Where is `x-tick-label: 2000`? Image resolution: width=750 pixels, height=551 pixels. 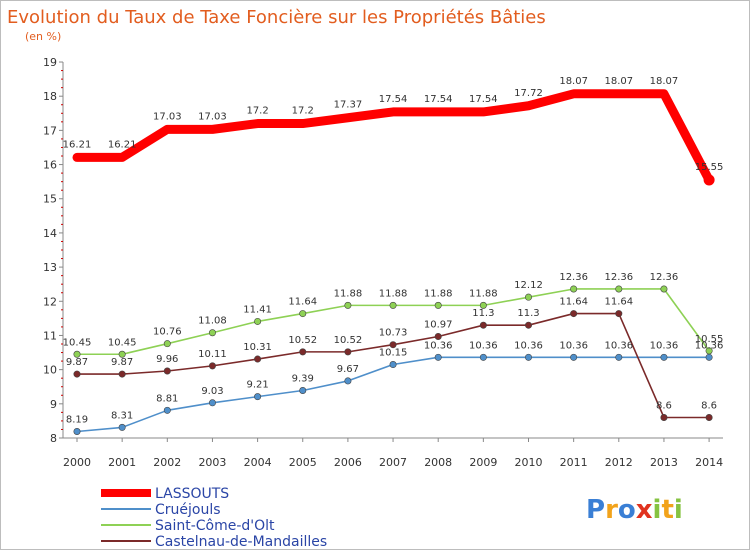
x-tick-label: 2000 is located at coordinates (77, 462).